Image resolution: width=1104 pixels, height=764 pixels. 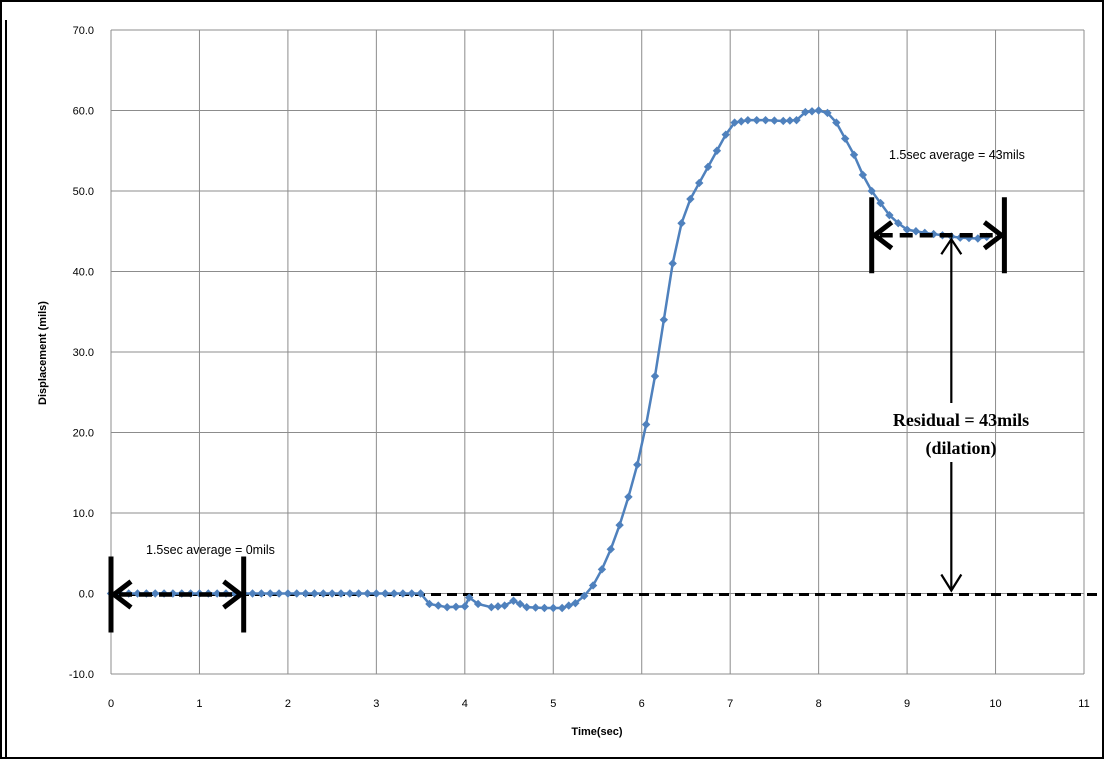 I want to click on residual-label: Residual = 43mils, so click(x=961, y=420).